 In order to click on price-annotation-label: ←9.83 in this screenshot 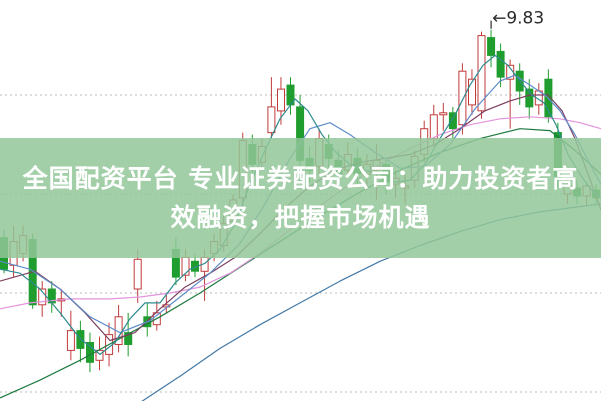, I will do `click(518, 19)`.